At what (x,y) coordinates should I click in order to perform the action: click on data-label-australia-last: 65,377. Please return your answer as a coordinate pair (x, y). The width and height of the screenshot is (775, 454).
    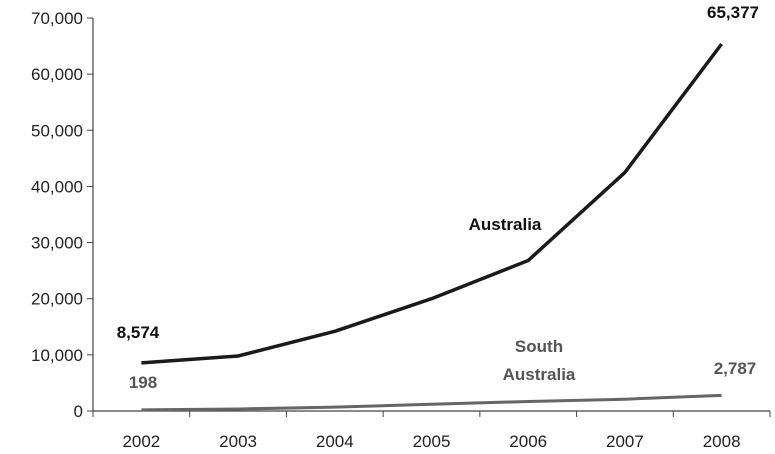
    Looking at the image, I should click on (733, 12).